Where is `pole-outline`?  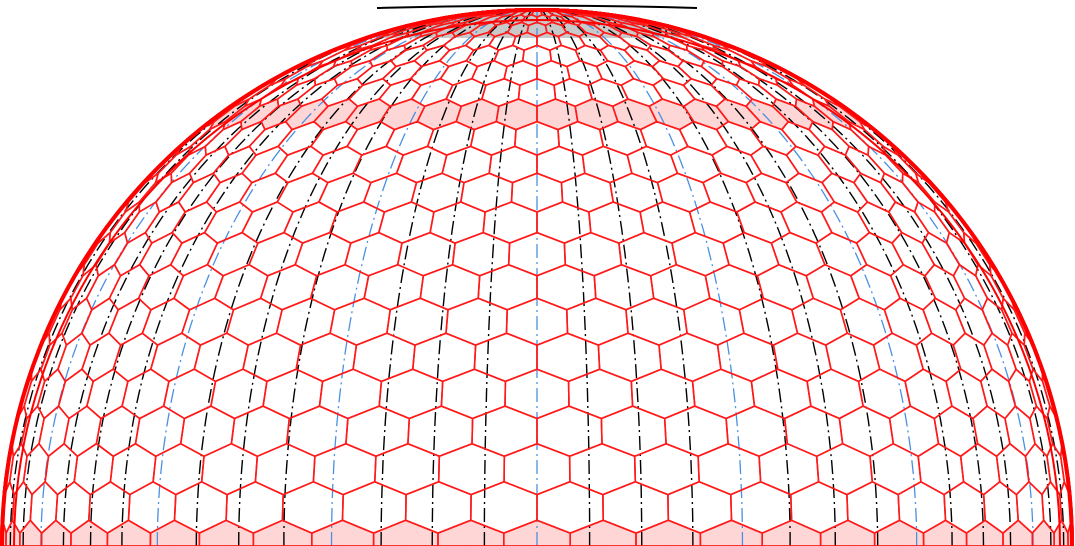
pole-outline is located at coordinates (537, 6).